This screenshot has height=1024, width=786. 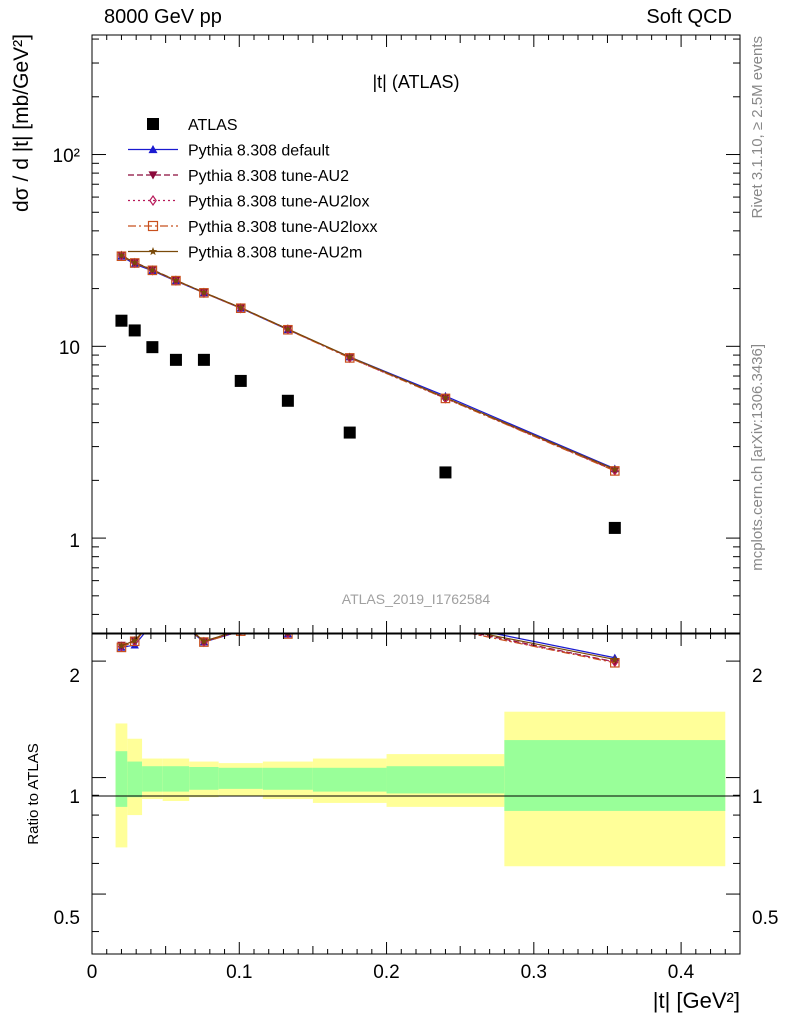 I want to click on mcplots-label: mcplots.cern.ch [arXiv:1306.3436], so click(x=757, y=457).